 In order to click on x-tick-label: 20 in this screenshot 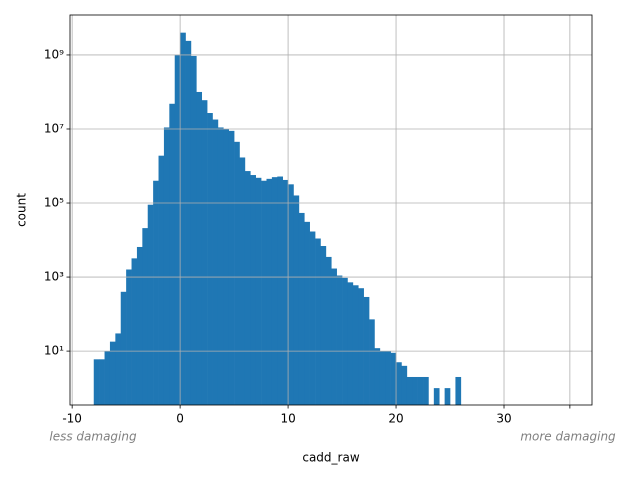, I will do `click(395, 419)`.